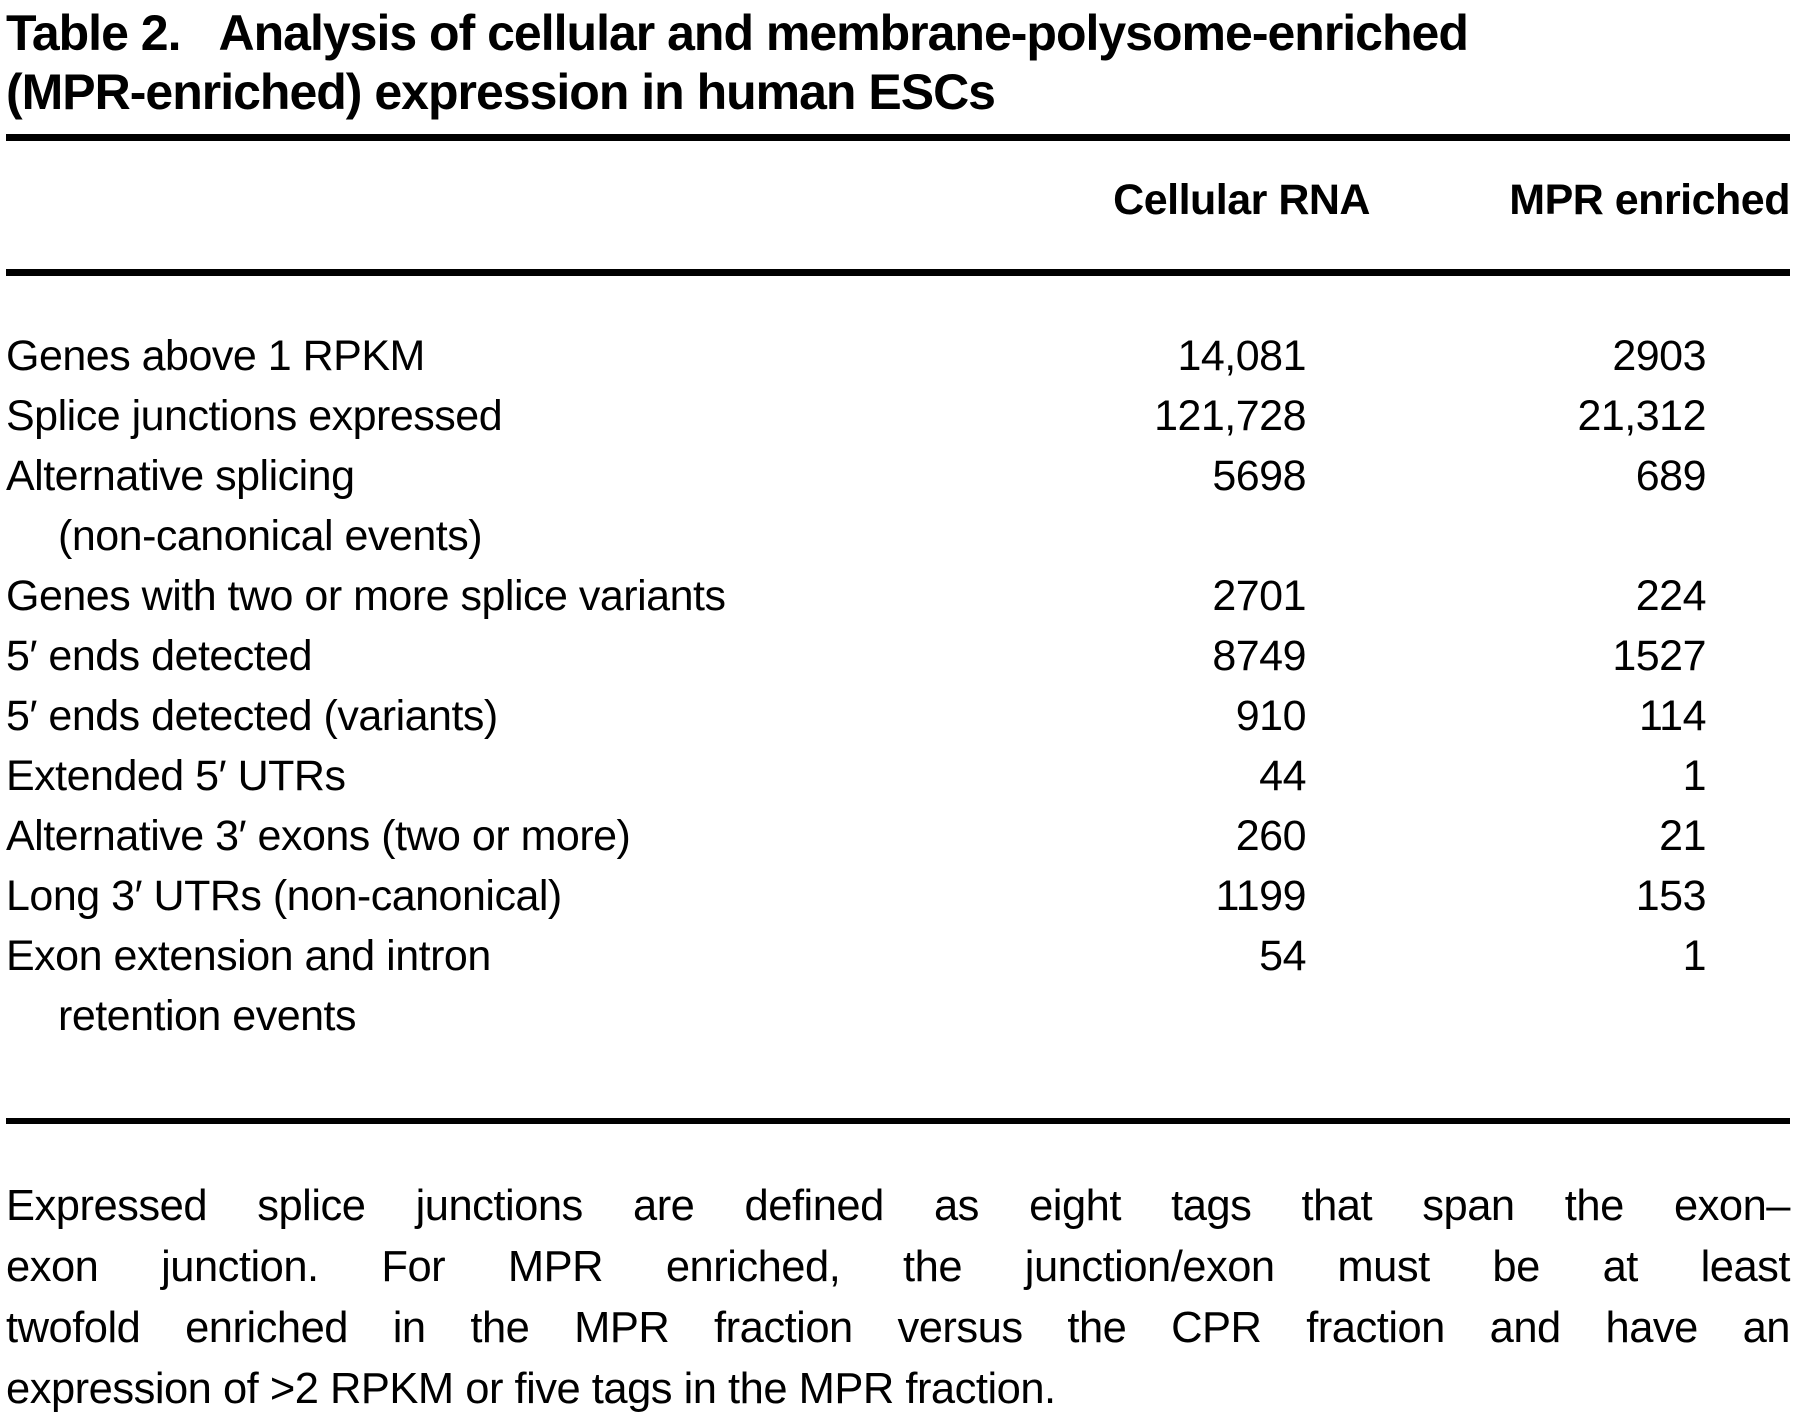  I want to click on cell-cellular-rna: 121,728, so click(1230, 416).